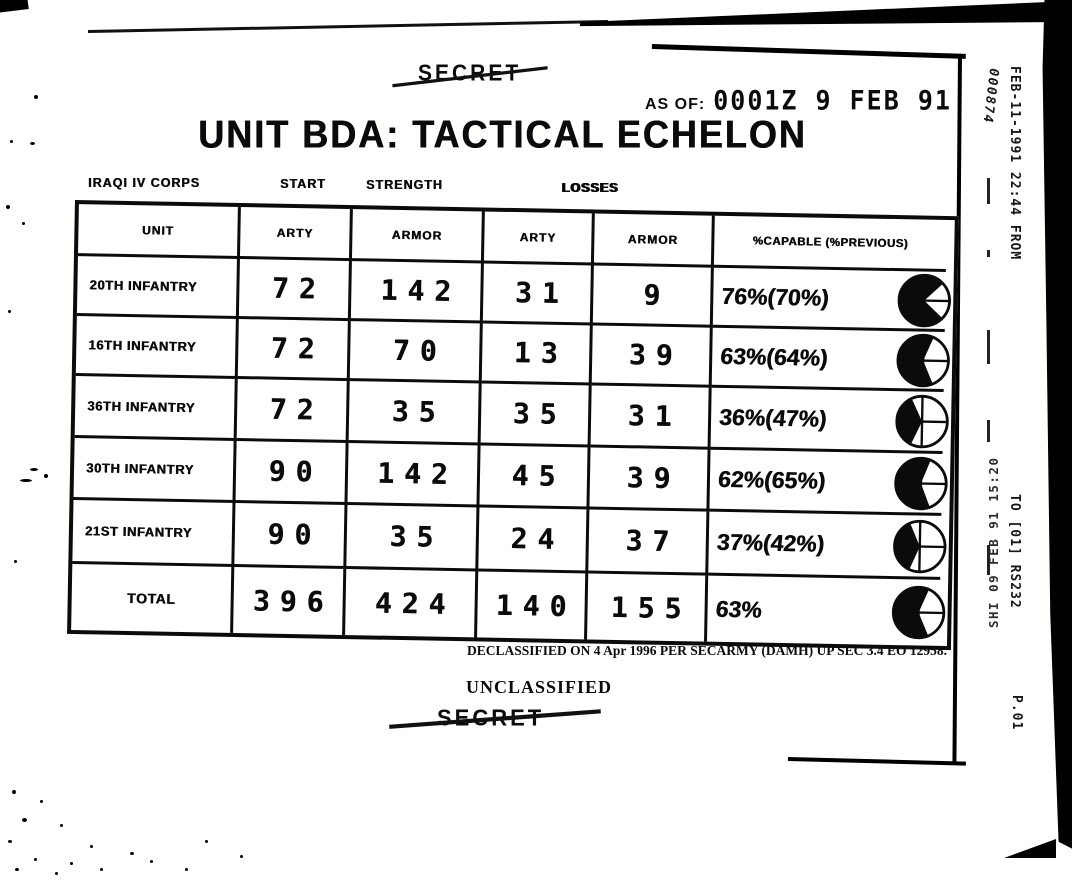 This screenshot has height=880, width=1072. I want to click on capable-text: 37%(42%), so click(770, 542).